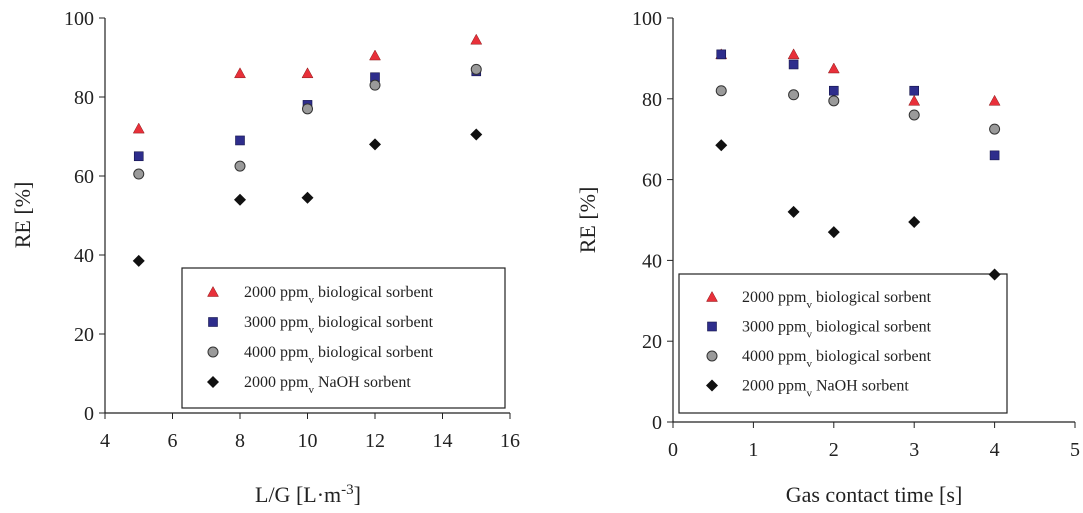 This screenshot has height=513, width=1083. What do you see at coordinates (357, 494) in the screenshot?
I see `x-axis-title-end: ]` at bounding box center [357, 494].